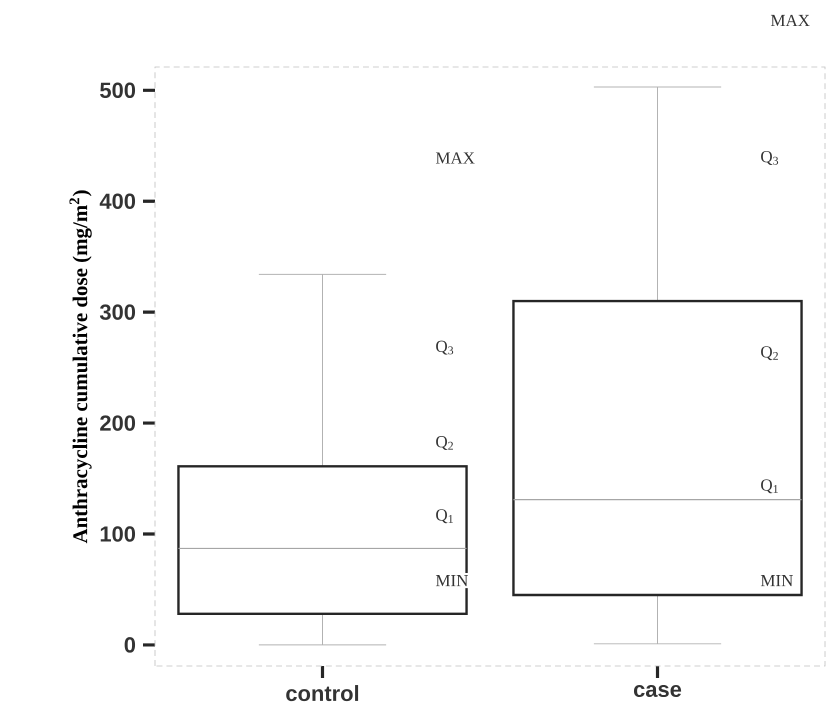 The image size is (829, 714). What do you see at coordinates (118, 534) in the screenshot?
I see `y-tick-label: 100` at bounding box center [118, 534].